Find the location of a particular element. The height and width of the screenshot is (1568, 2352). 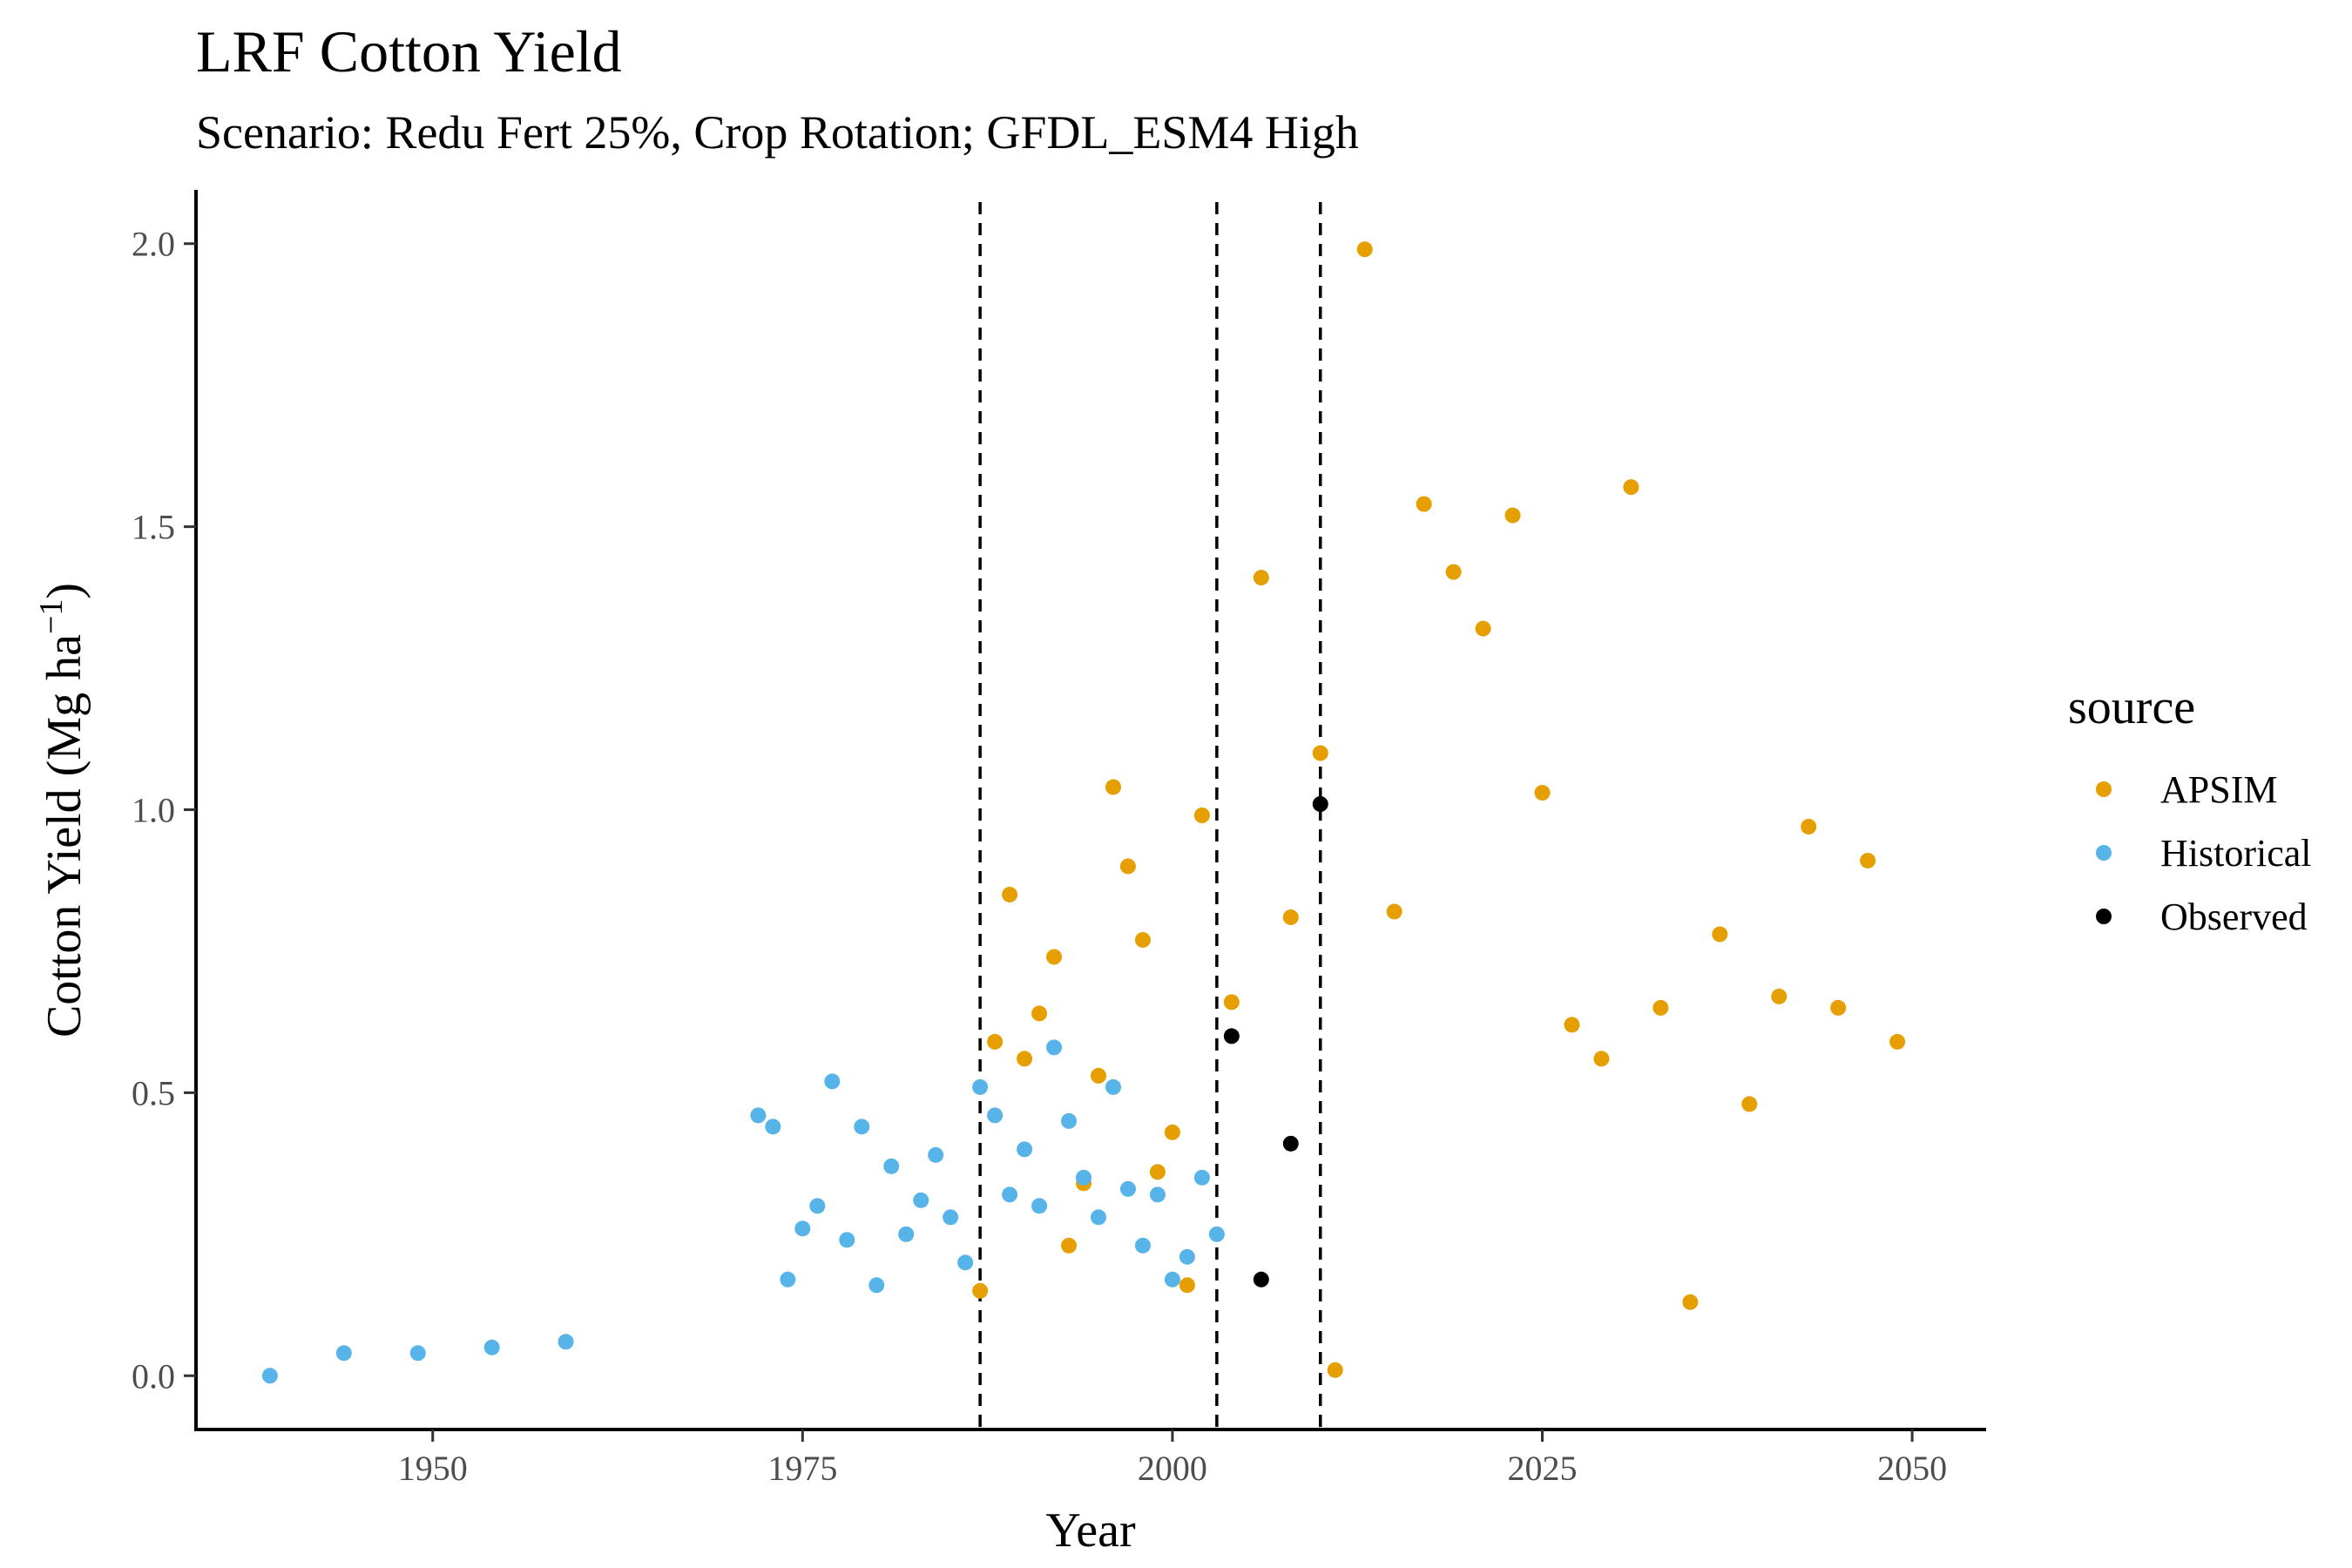

y-axis-ticks: 0.0 0.5 1.0 1.5 2.0 is located at coordinates (164, 810).